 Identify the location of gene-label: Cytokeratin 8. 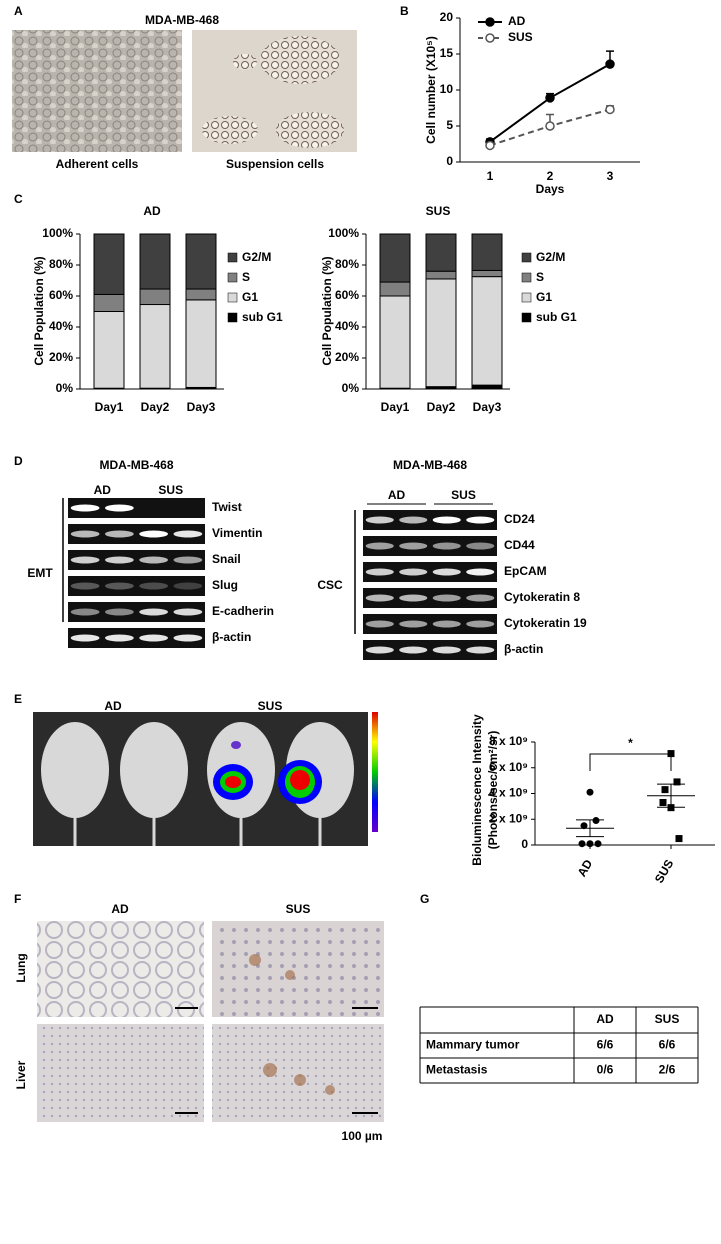
(542, 597).